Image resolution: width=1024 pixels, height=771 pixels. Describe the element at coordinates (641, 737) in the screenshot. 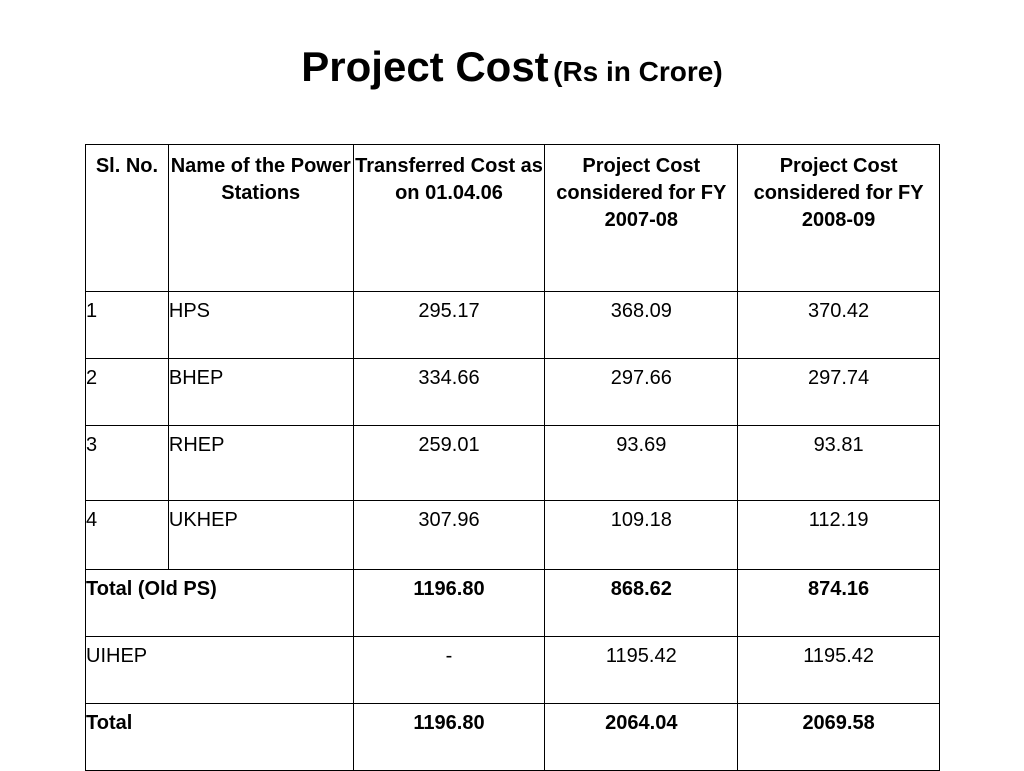

I see `cell-cost-fy-2007-08: 2064.04` at that location.